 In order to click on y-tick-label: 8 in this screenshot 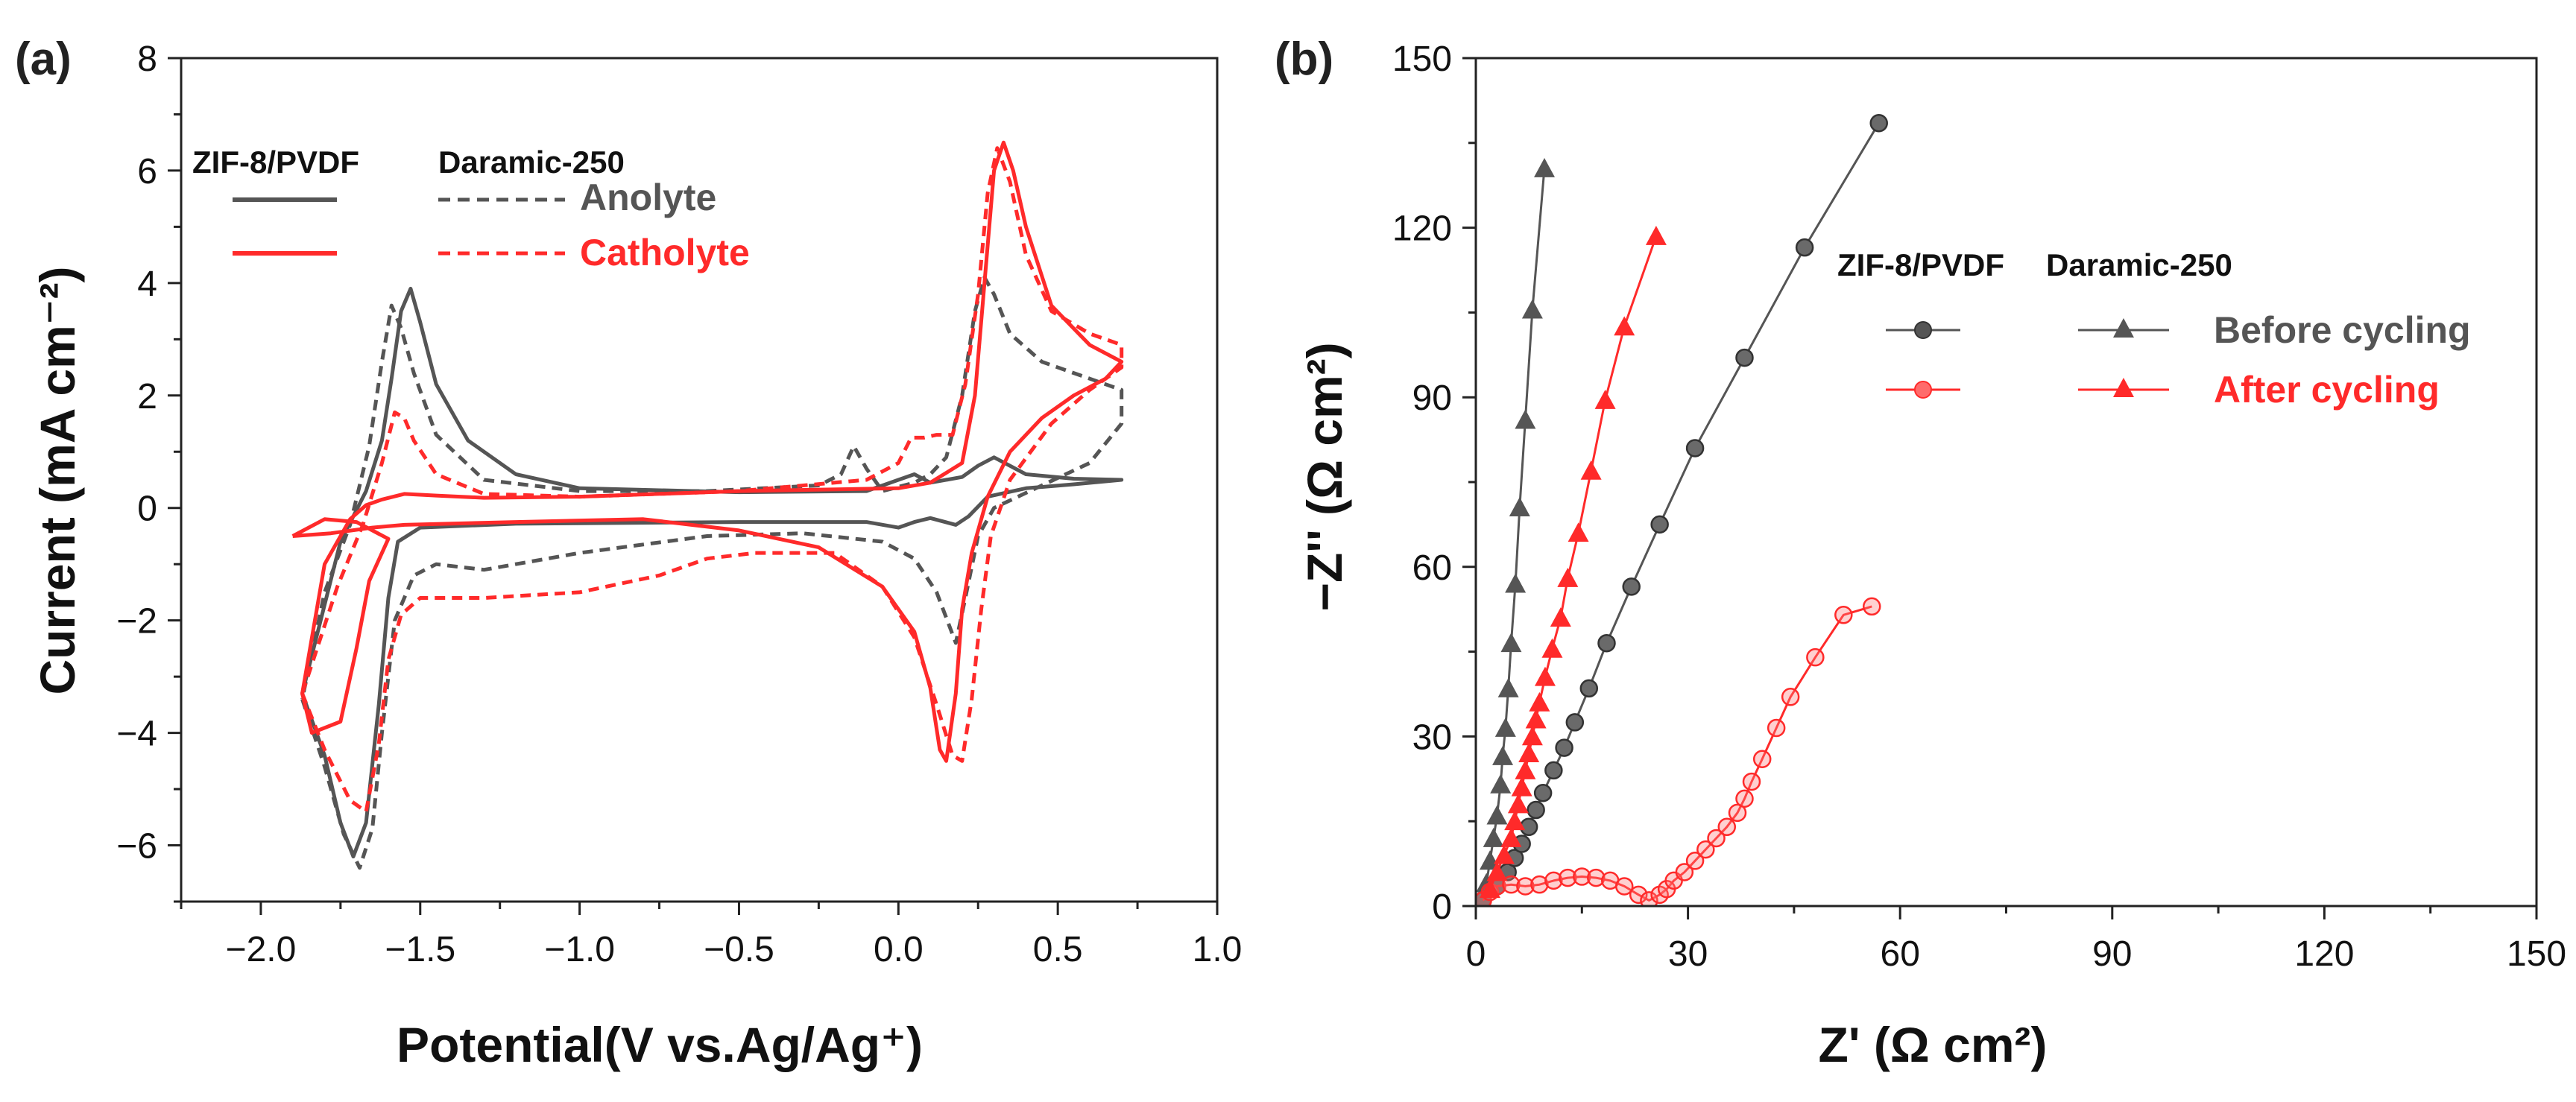, I will do `click(147, 59)`.